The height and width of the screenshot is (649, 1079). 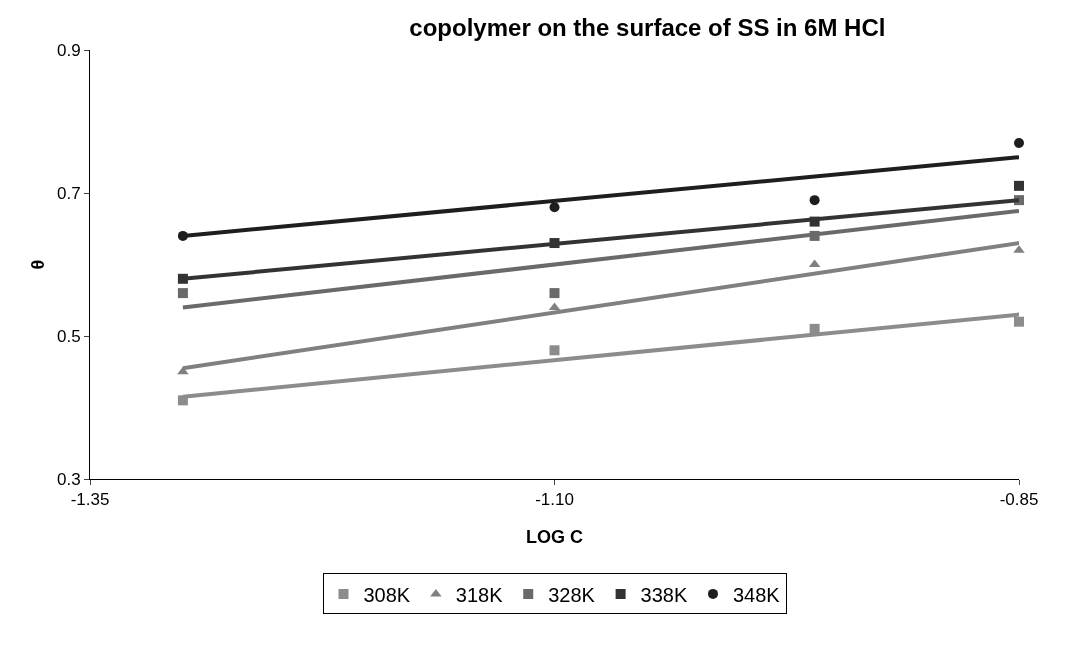 I want to click on y-axis-title: θ, so click(x=38, y=264).